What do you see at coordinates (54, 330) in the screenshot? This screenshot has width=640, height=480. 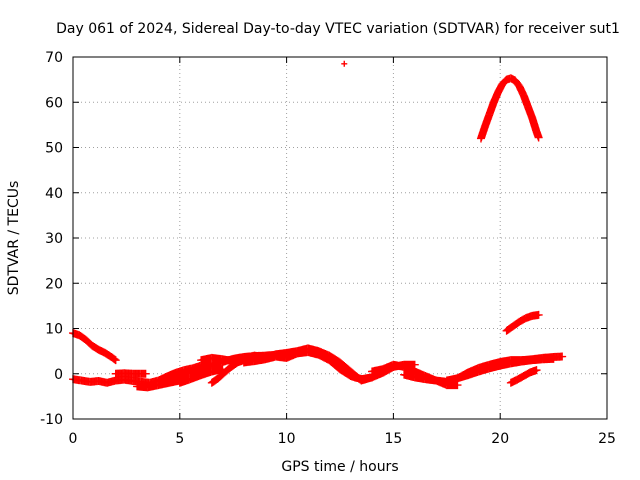 I see `y-tick-label: 10` at bounding box center [54, 330].